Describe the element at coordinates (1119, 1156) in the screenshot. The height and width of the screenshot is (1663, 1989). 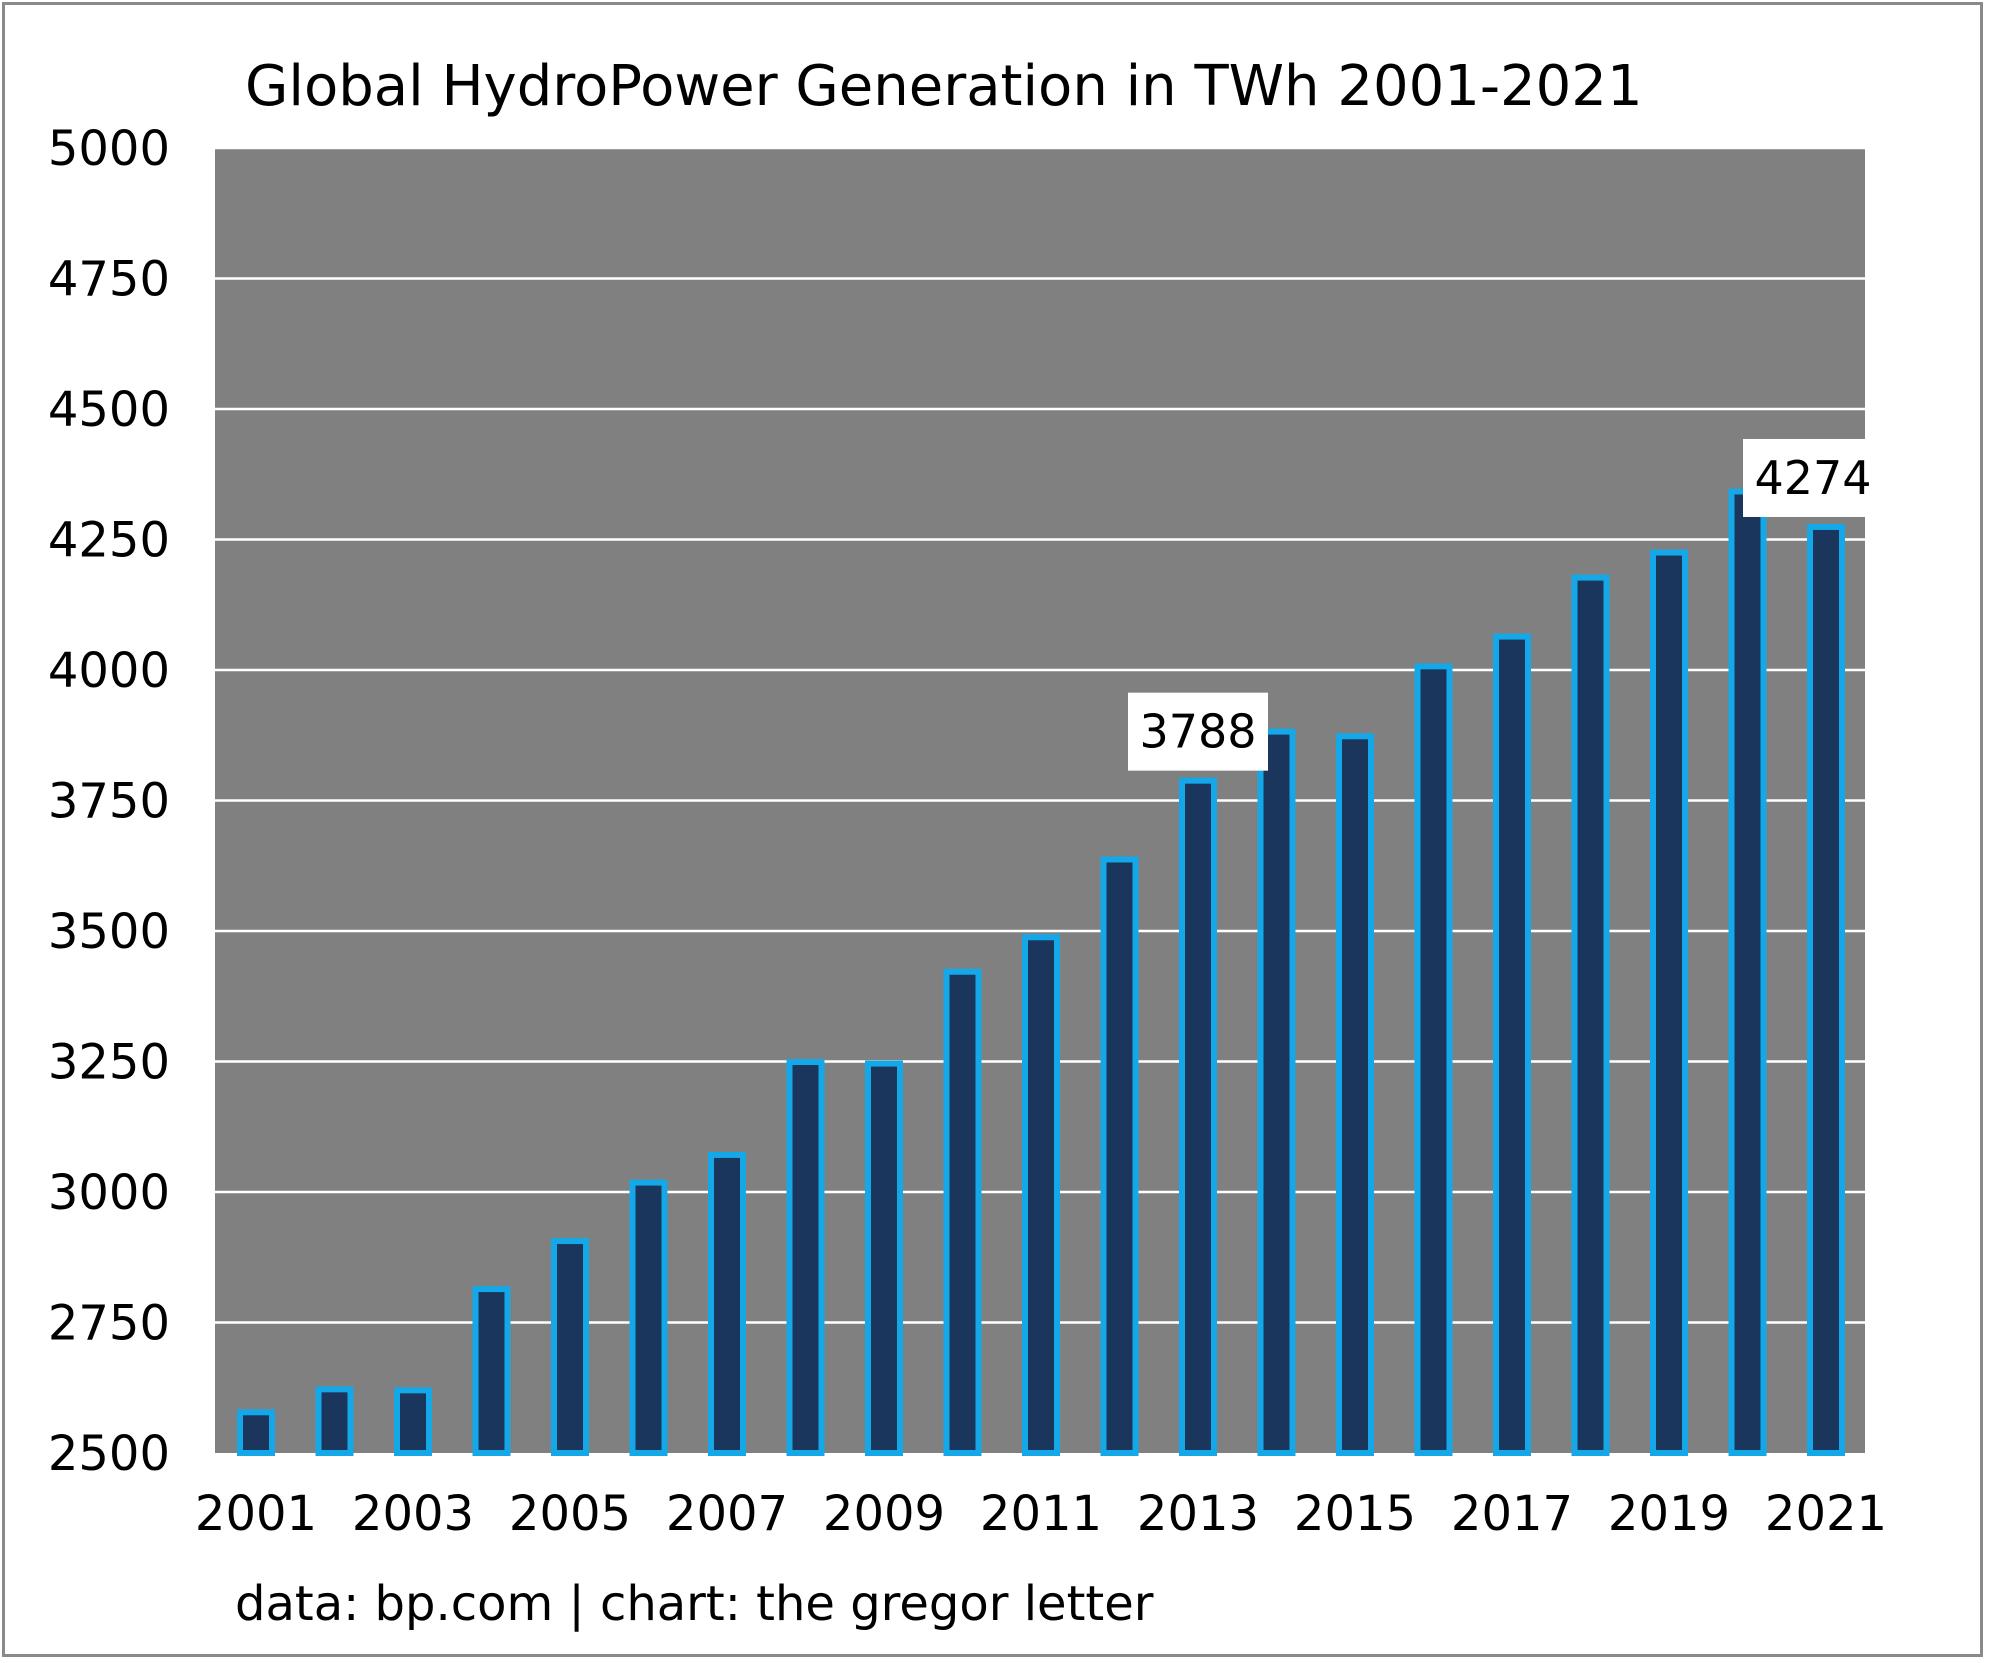
I see `bar-2012` at that location.